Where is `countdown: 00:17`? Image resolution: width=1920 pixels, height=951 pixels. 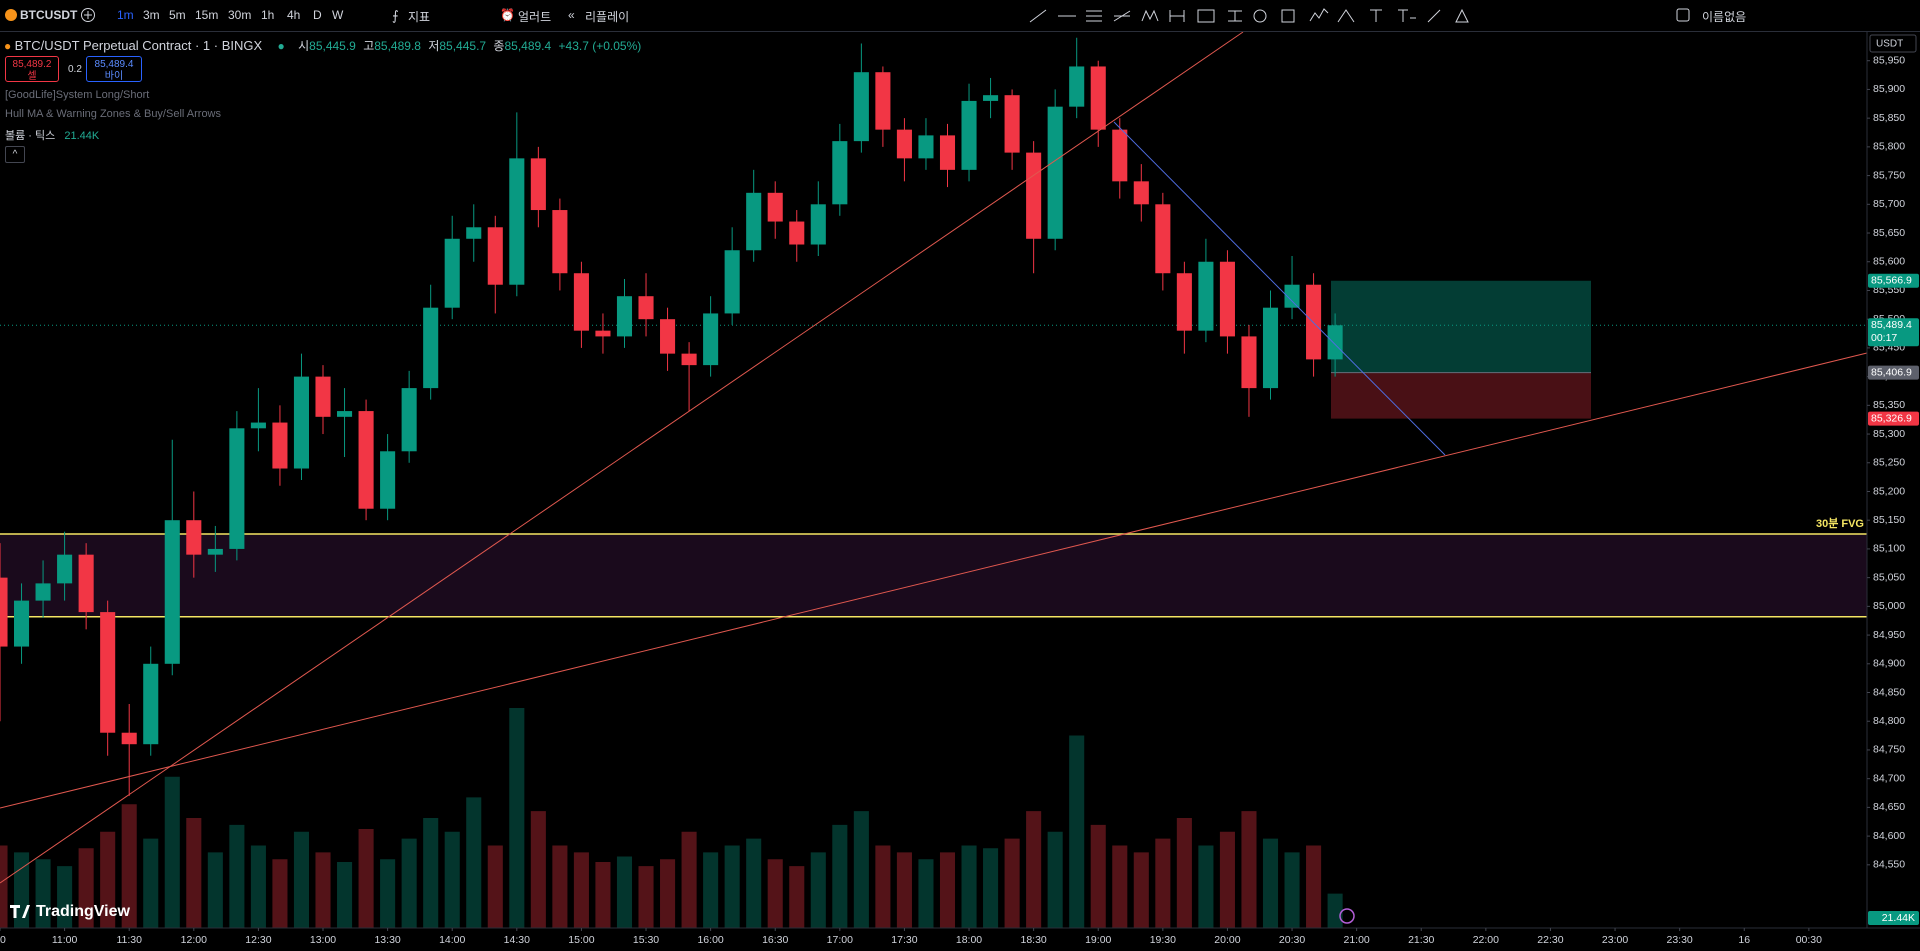
countdown: 00:17 is located at coordinates (1884, 338).